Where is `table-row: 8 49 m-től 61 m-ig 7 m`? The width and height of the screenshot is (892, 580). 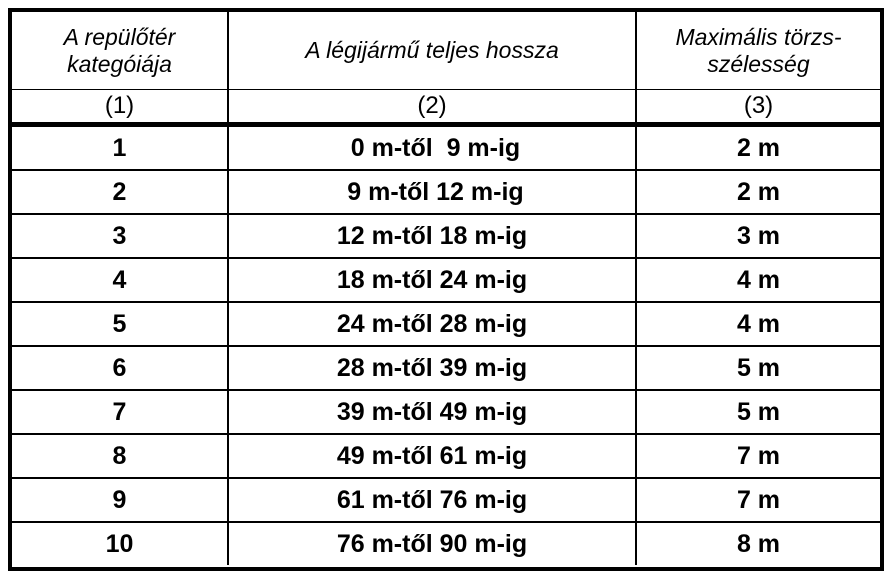
table-row: 8 49 m-től 61 m-ig 7 m is located at coordinates (446, 456).